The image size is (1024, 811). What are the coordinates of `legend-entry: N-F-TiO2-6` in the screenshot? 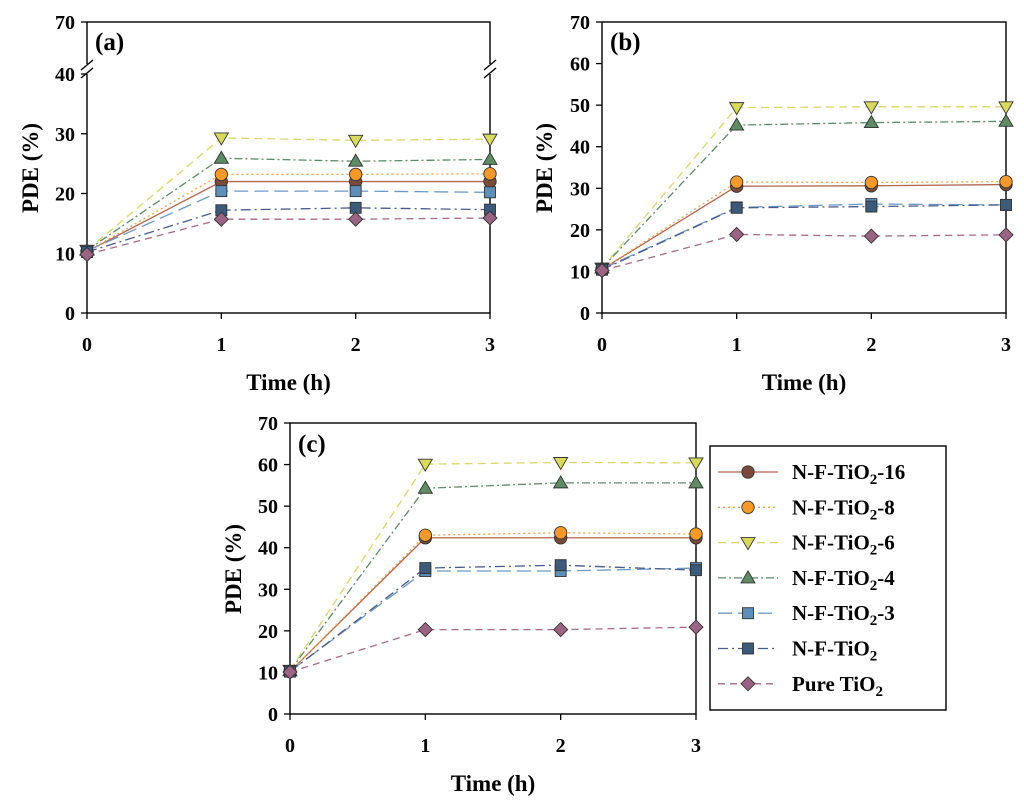 It's located at (806, 545).